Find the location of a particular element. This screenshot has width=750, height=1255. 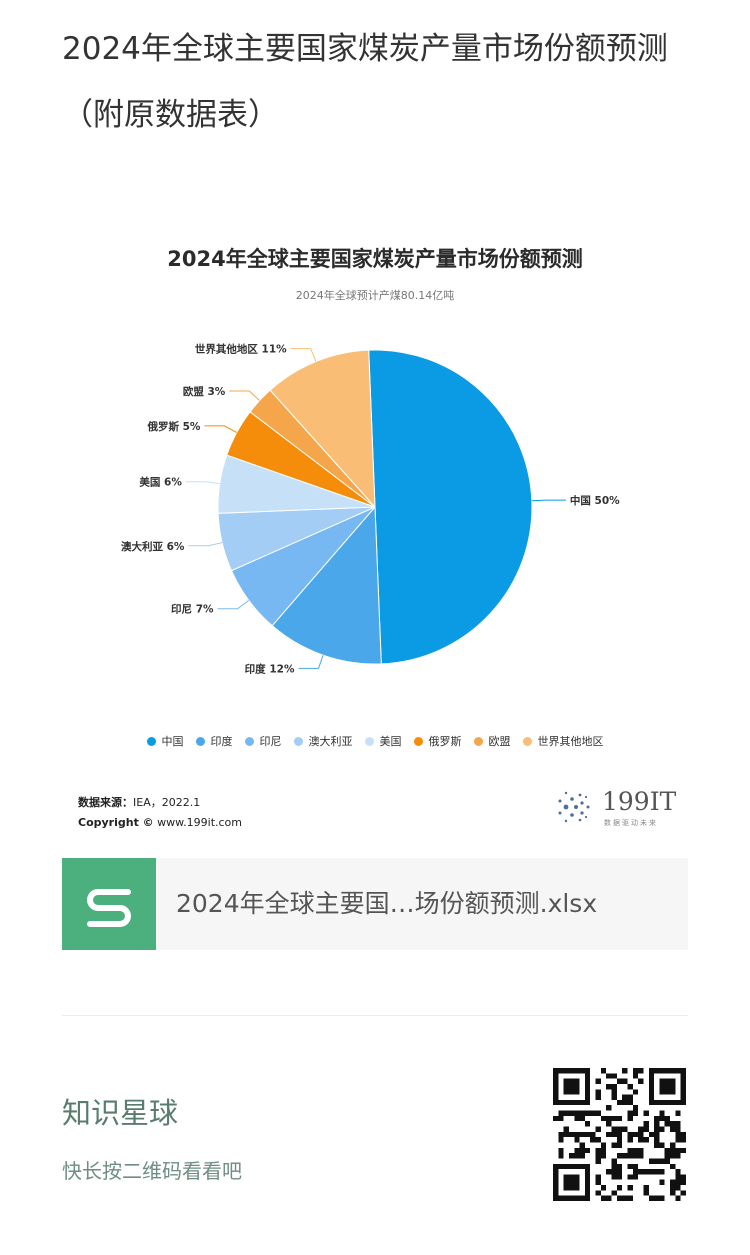

pie-data-label-2: 印尼 7% is located at coordinates (192, 610).